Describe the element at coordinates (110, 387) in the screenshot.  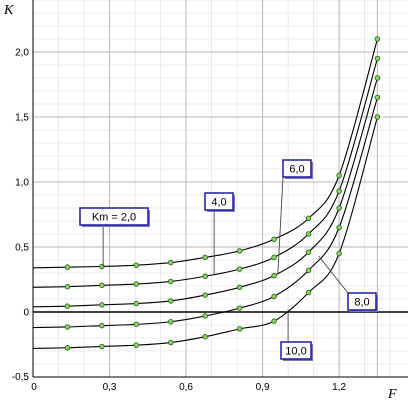
I see `x-tick-label: 0,3` at that location.